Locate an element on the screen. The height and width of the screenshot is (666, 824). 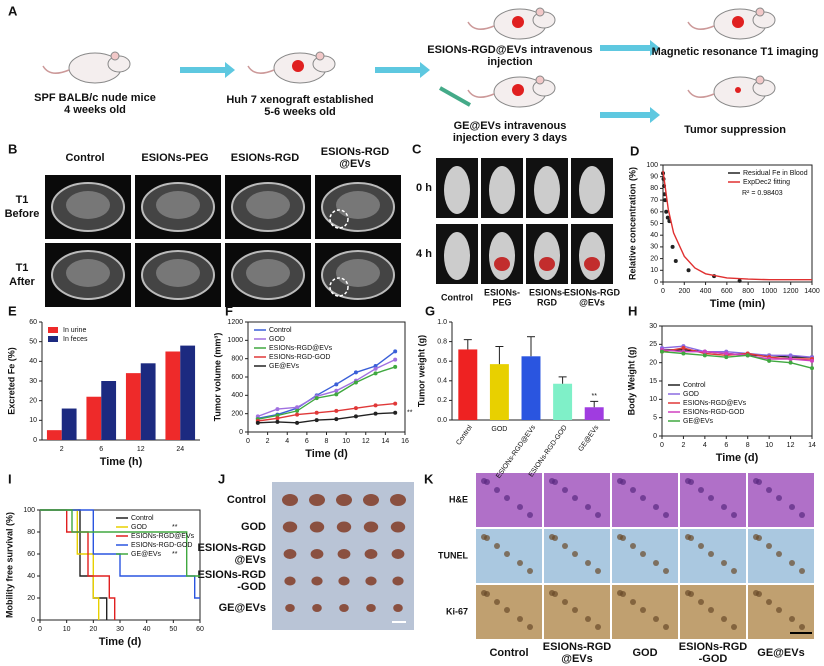
legend-label: ESIONs-RGD-GOD is located at coordinates (299, 357).